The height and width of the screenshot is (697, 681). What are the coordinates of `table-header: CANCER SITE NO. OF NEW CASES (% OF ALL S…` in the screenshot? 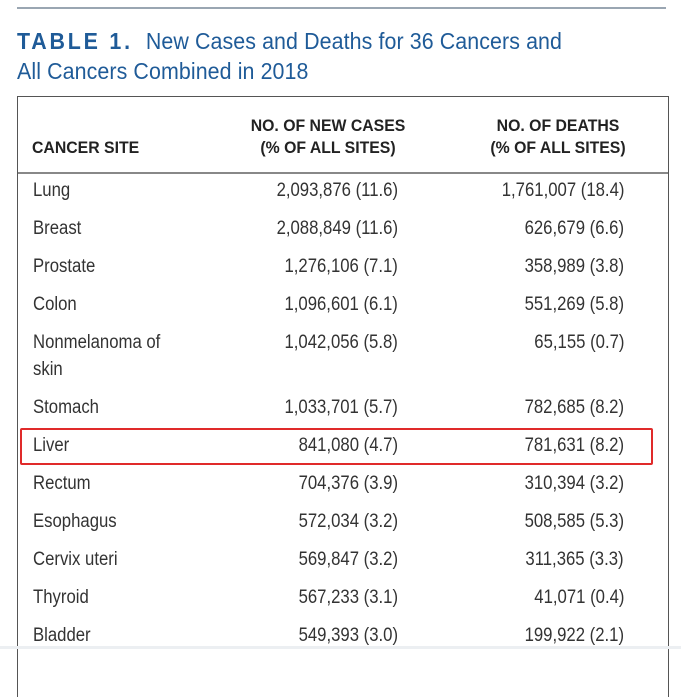 It's located at (343, 135).